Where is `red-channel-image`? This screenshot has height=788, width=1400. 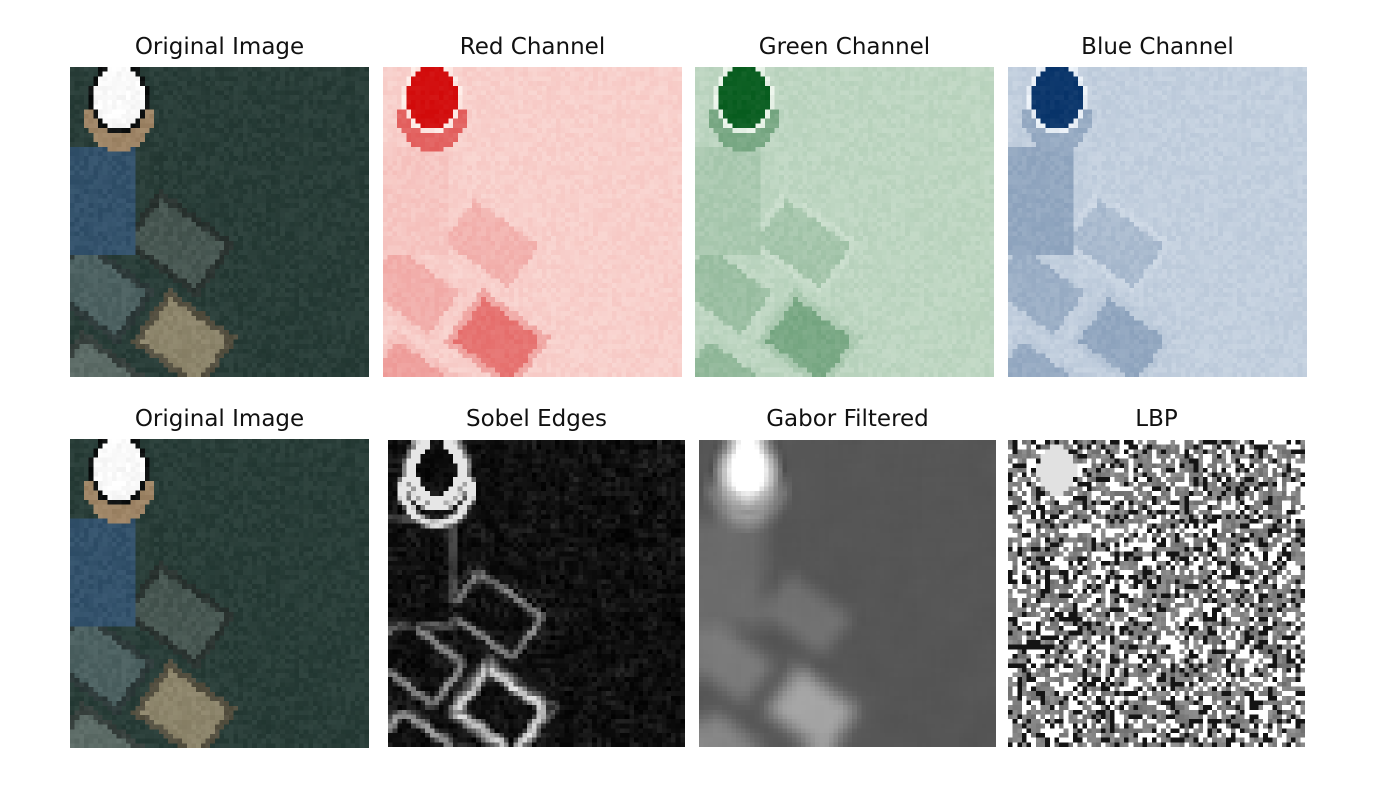 red-channel-image is located at coordinates (532, 222).